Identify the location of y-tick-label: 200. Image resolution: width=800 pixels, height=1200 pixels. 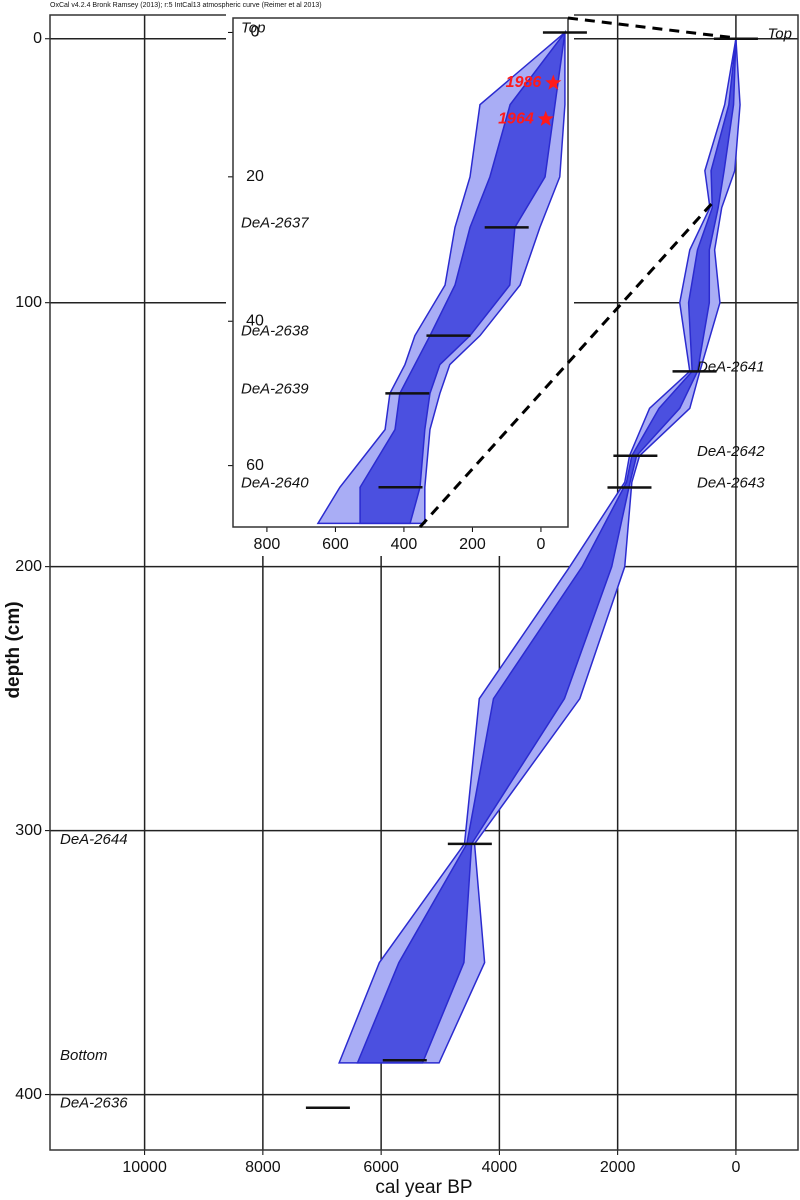
(28, 566).